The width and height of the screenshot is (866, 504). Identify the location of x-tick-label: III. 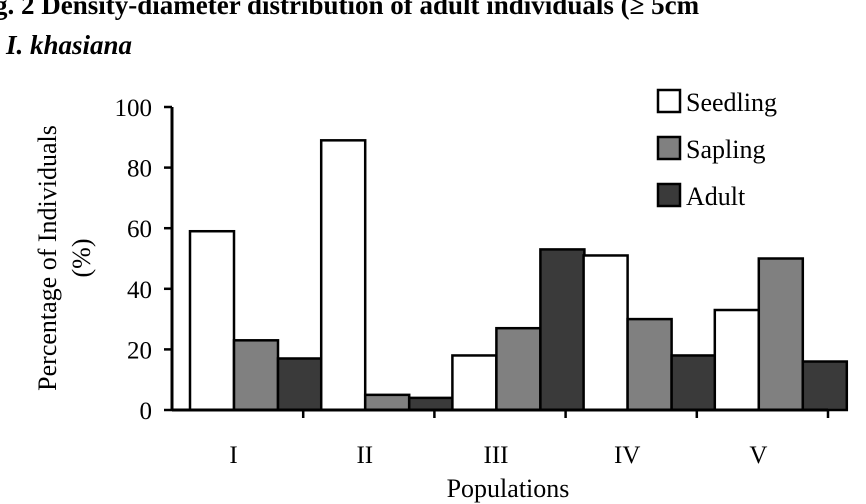
(496, 455).